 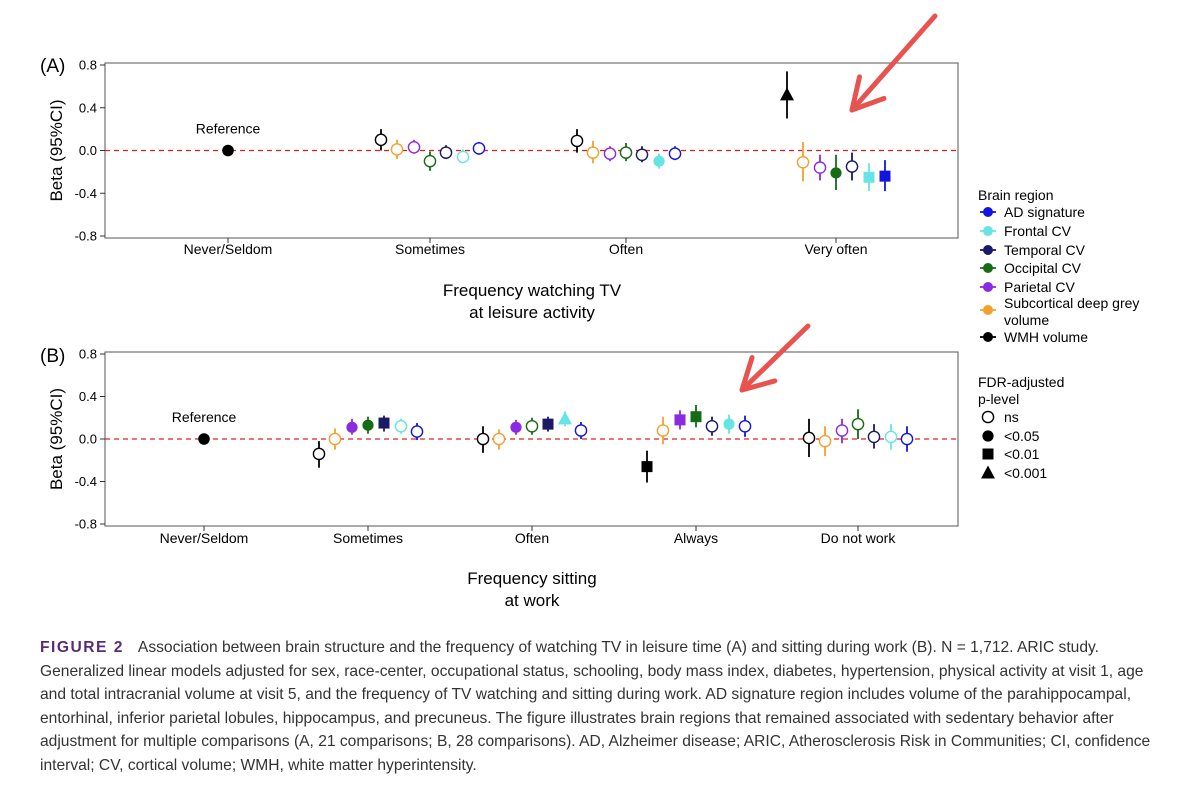 I want to click on legend-title: Brain region, so click(x=1016, y=195).